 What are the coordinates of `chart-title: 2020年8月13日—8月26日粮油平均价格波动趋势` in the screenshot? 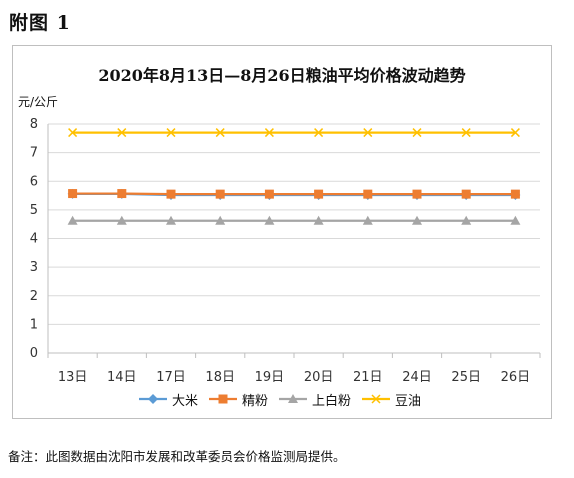 It's located at (282, 75).